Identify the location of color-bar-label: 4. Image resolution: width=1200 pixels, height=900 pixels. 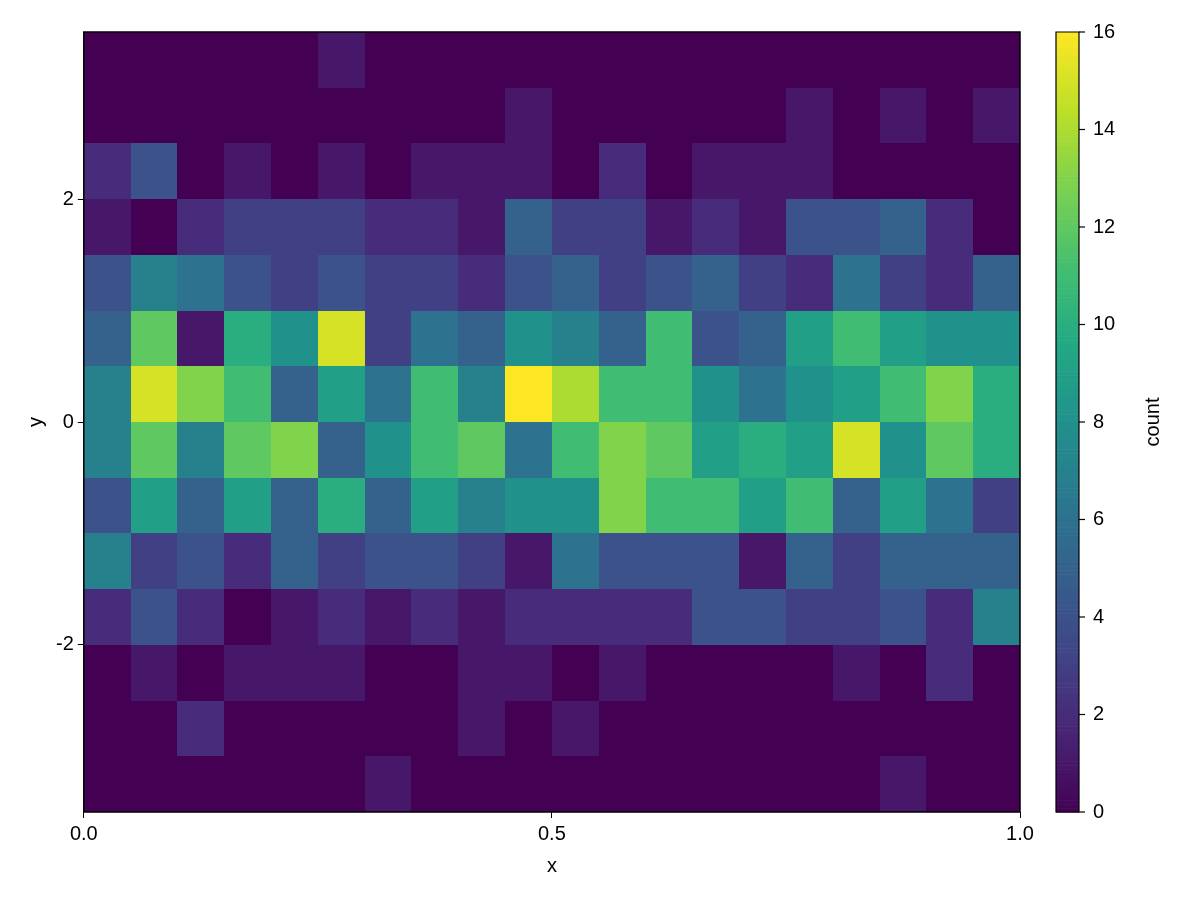
(1099, 615).